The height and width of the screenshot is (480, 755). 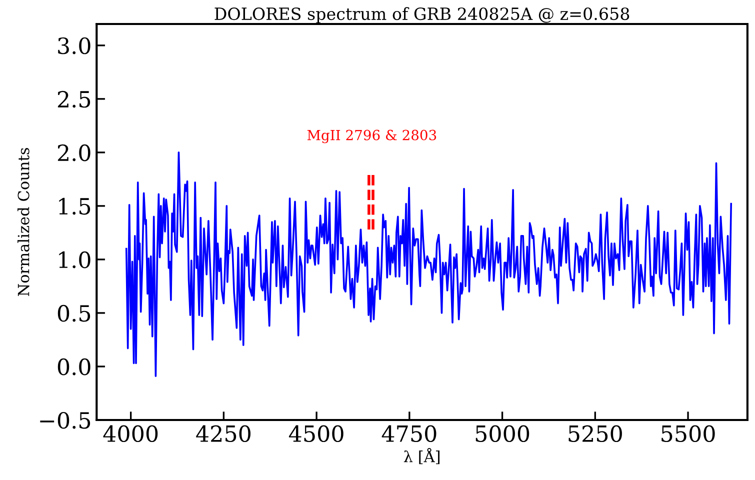 I want to click on x-tick-label: 4250, so click(x=223, y=433).